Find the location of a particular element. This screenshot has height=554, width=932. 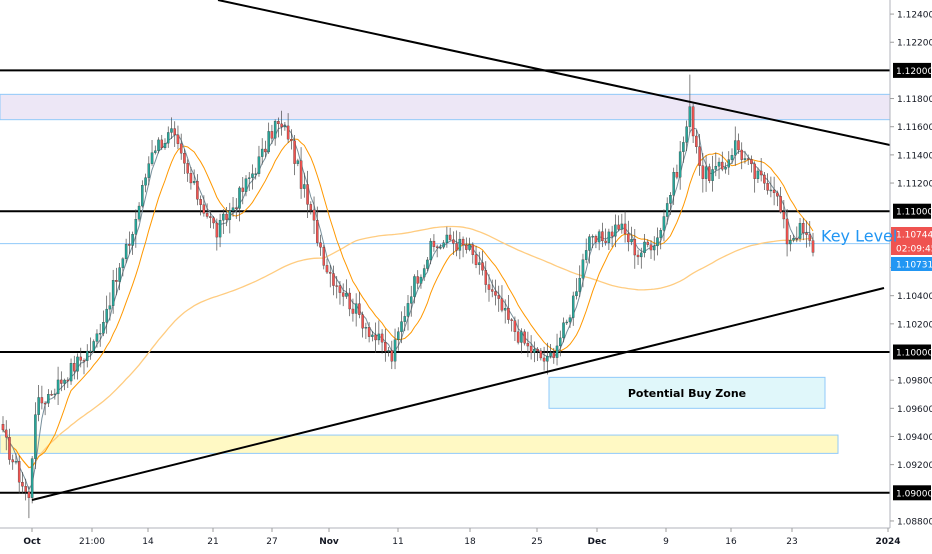

last-price-label: 1.10744 is located at coordinates (914, 236).